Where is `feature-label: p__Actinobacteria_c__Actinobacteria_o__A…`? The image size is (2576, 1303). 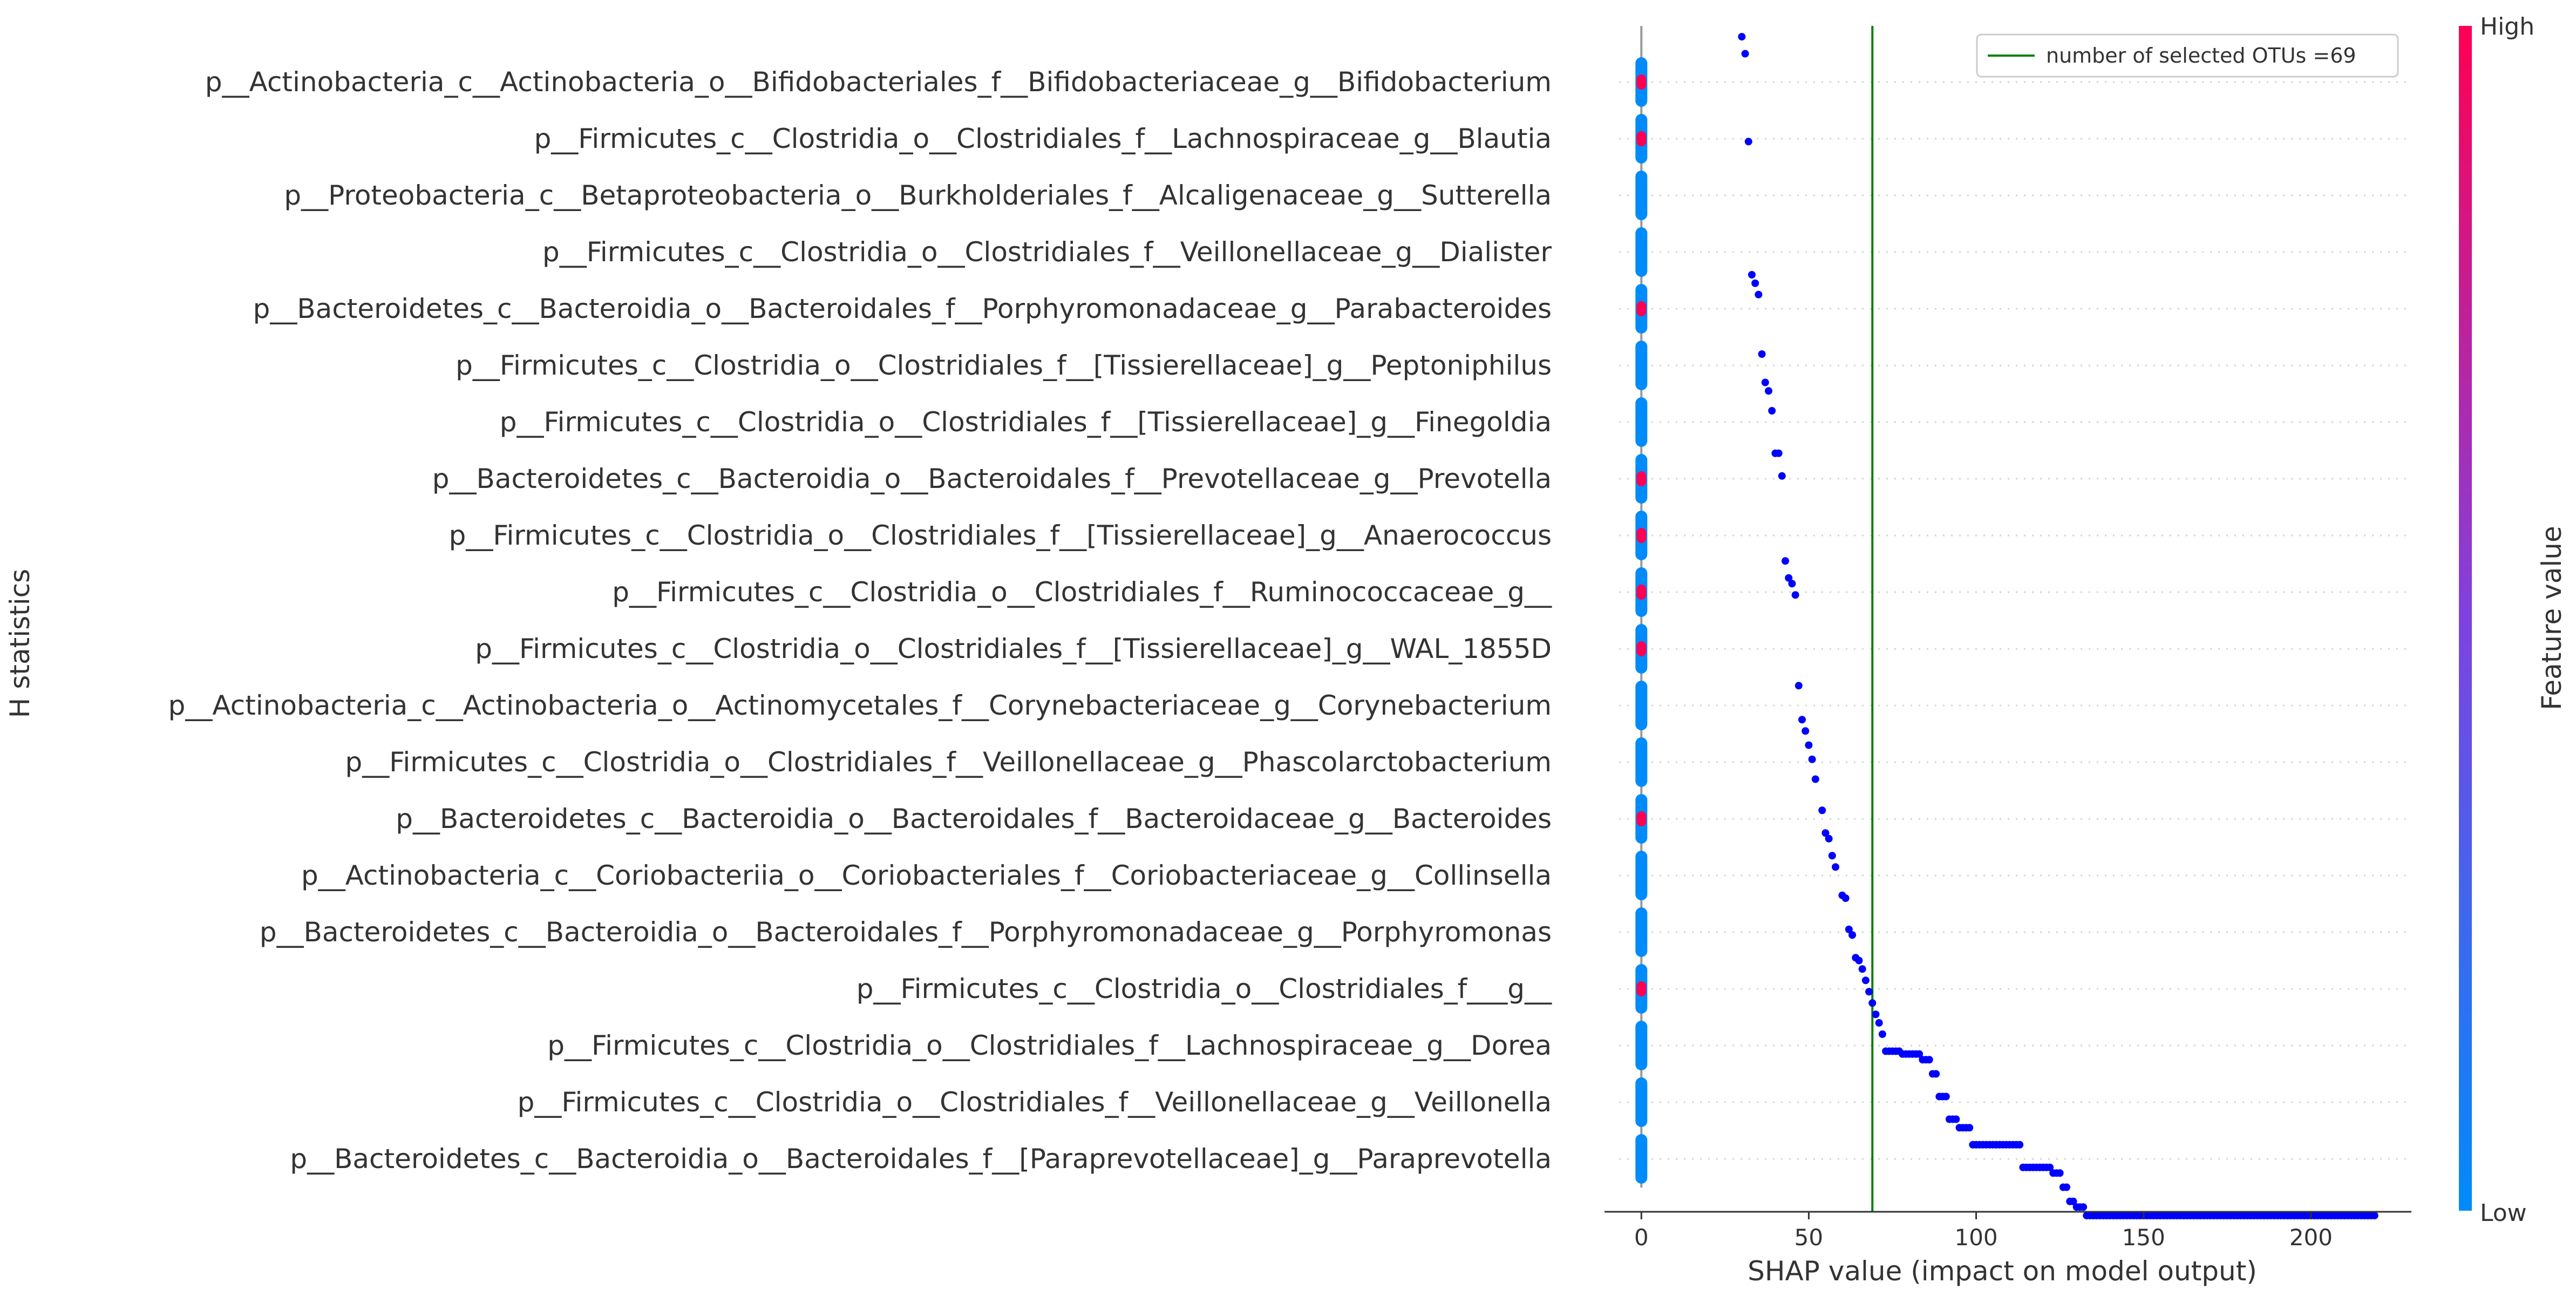 feature-label: p__Actinobacteria_c__Actinobacteria_o__A… is located at coordinates (860, 705).